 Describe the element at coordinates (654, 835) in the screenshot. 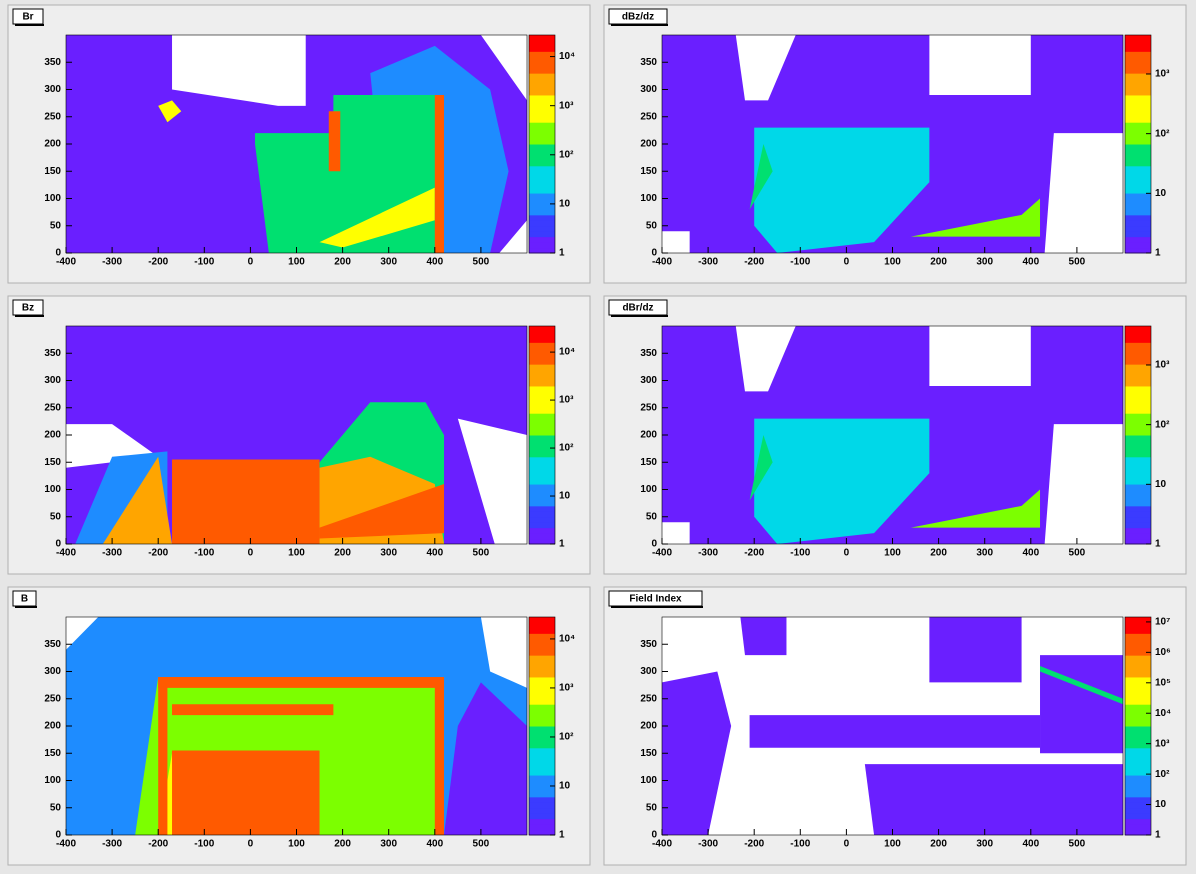

I see `y-tick-label: 0` at that location.